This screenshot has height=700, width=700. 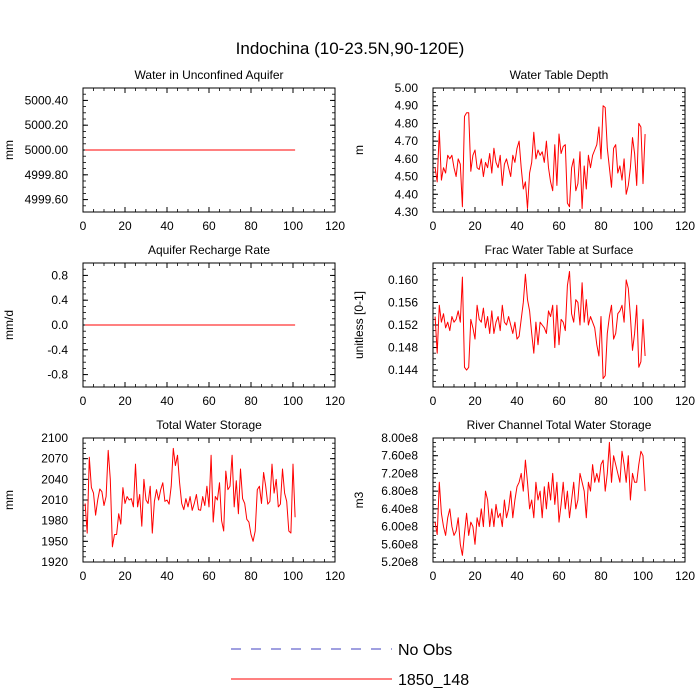 What do you see at coordinates (399, 473) in the screenshot?
I see `y-tick-label: 7.20e8` at bounding box center [399, 473].